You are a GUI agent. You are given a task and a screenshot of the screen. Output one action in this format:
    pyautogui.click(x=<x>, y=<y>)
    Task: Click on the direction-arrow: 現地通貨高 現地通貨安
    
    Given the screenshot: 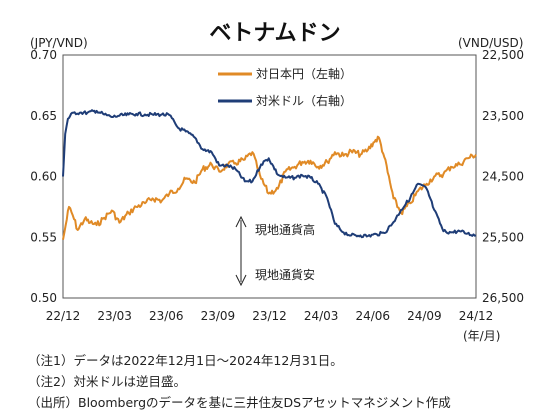 What is the action you would take?
    pyautogui.click(x=275, y=251)
    